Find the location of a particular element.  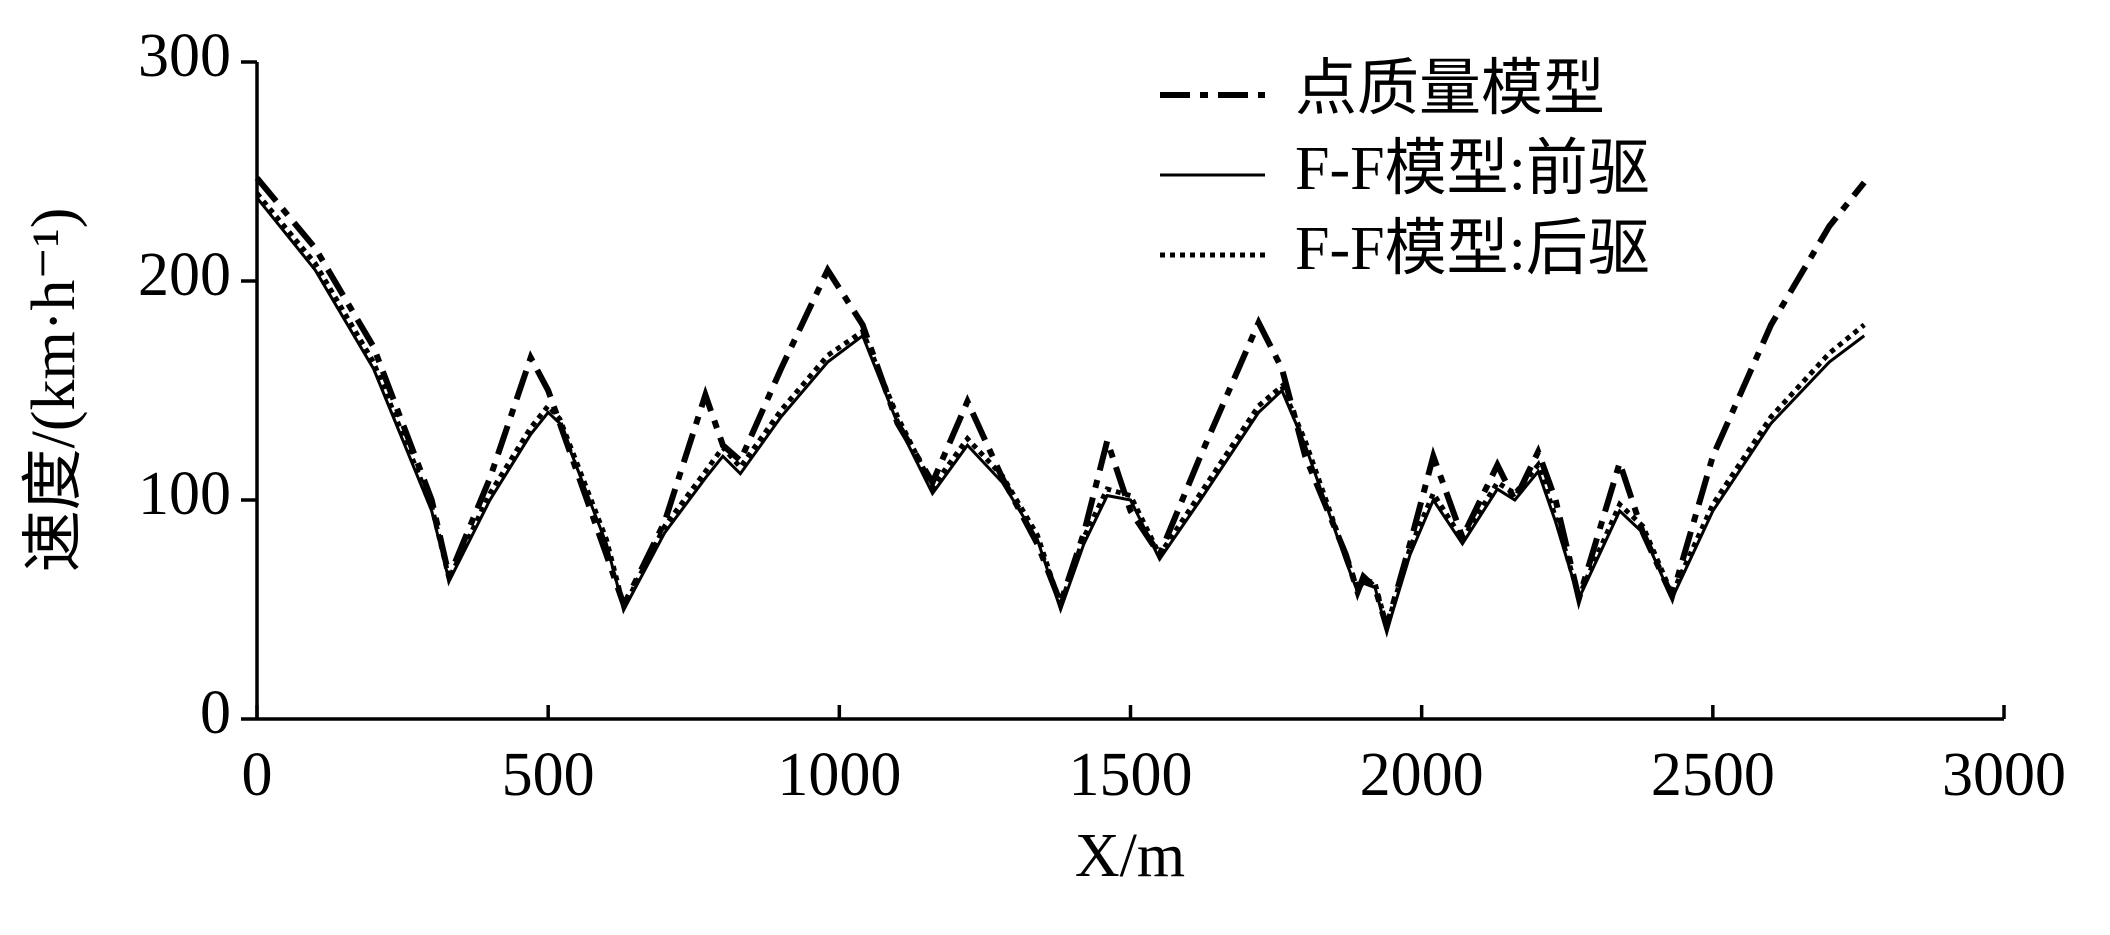

legend-label: F-F模型:前驱 is located at coordinates (1472, 169).